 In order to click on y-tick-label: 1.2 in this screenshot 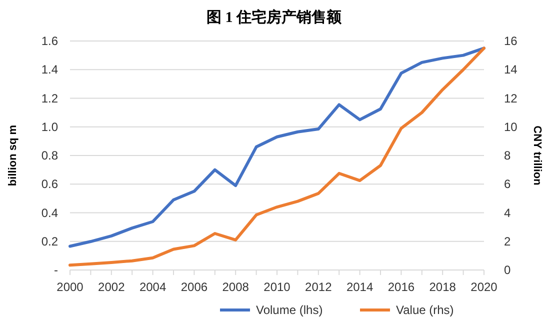, I will do `click(49, 98)`.